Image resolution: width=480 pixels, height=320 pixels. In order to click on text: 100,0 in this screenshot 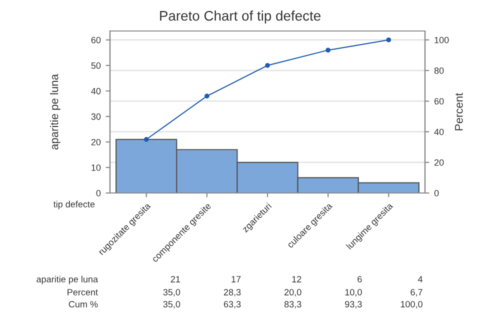, I will do `click(411, 304)`.